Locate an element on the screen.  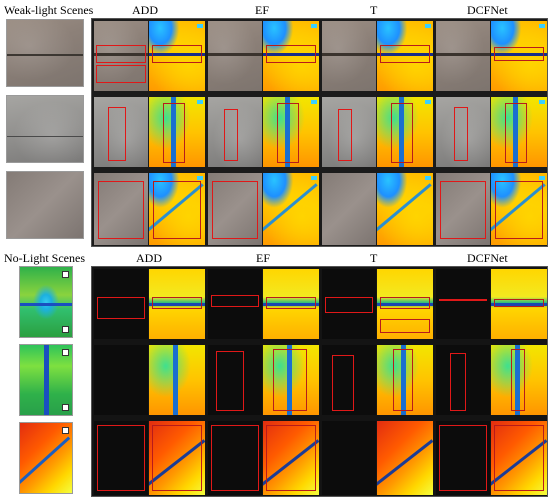
weak-light-title: Weak-light Scenes is located at coordinates (49, 10).